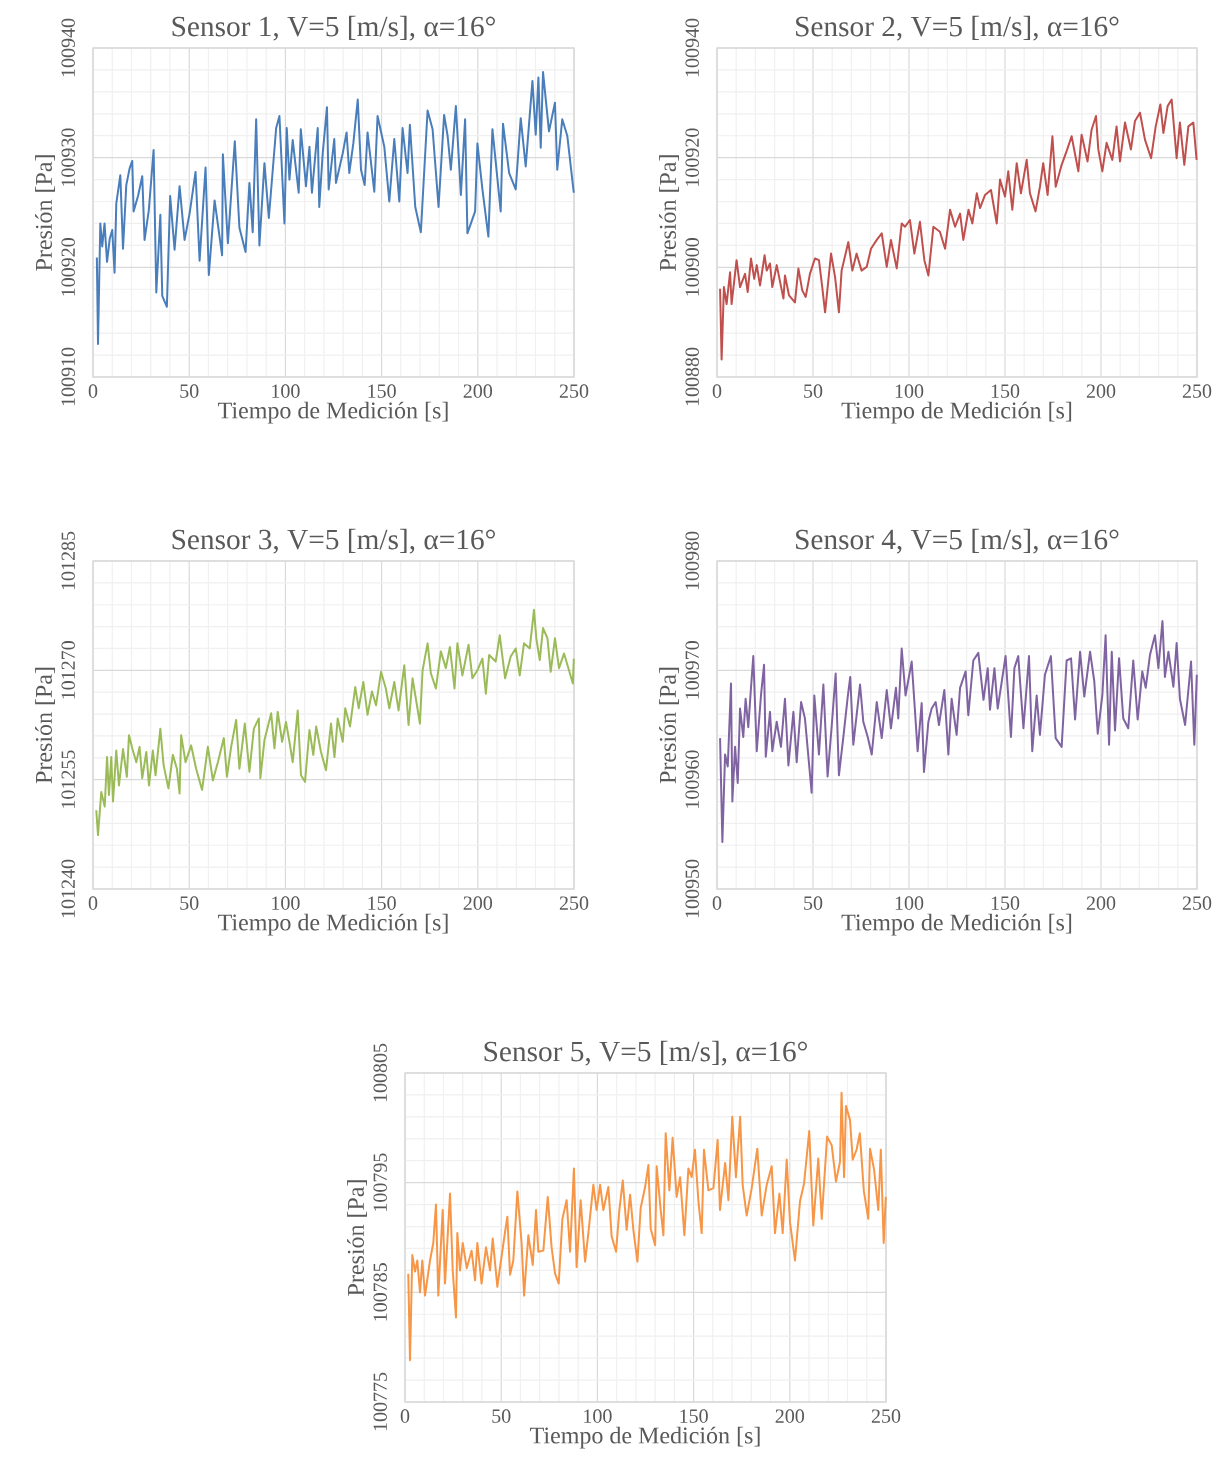  Describe the element at coordinates (68, 560) in the screenshot. I see `y-tick-label: 101285` at that location.